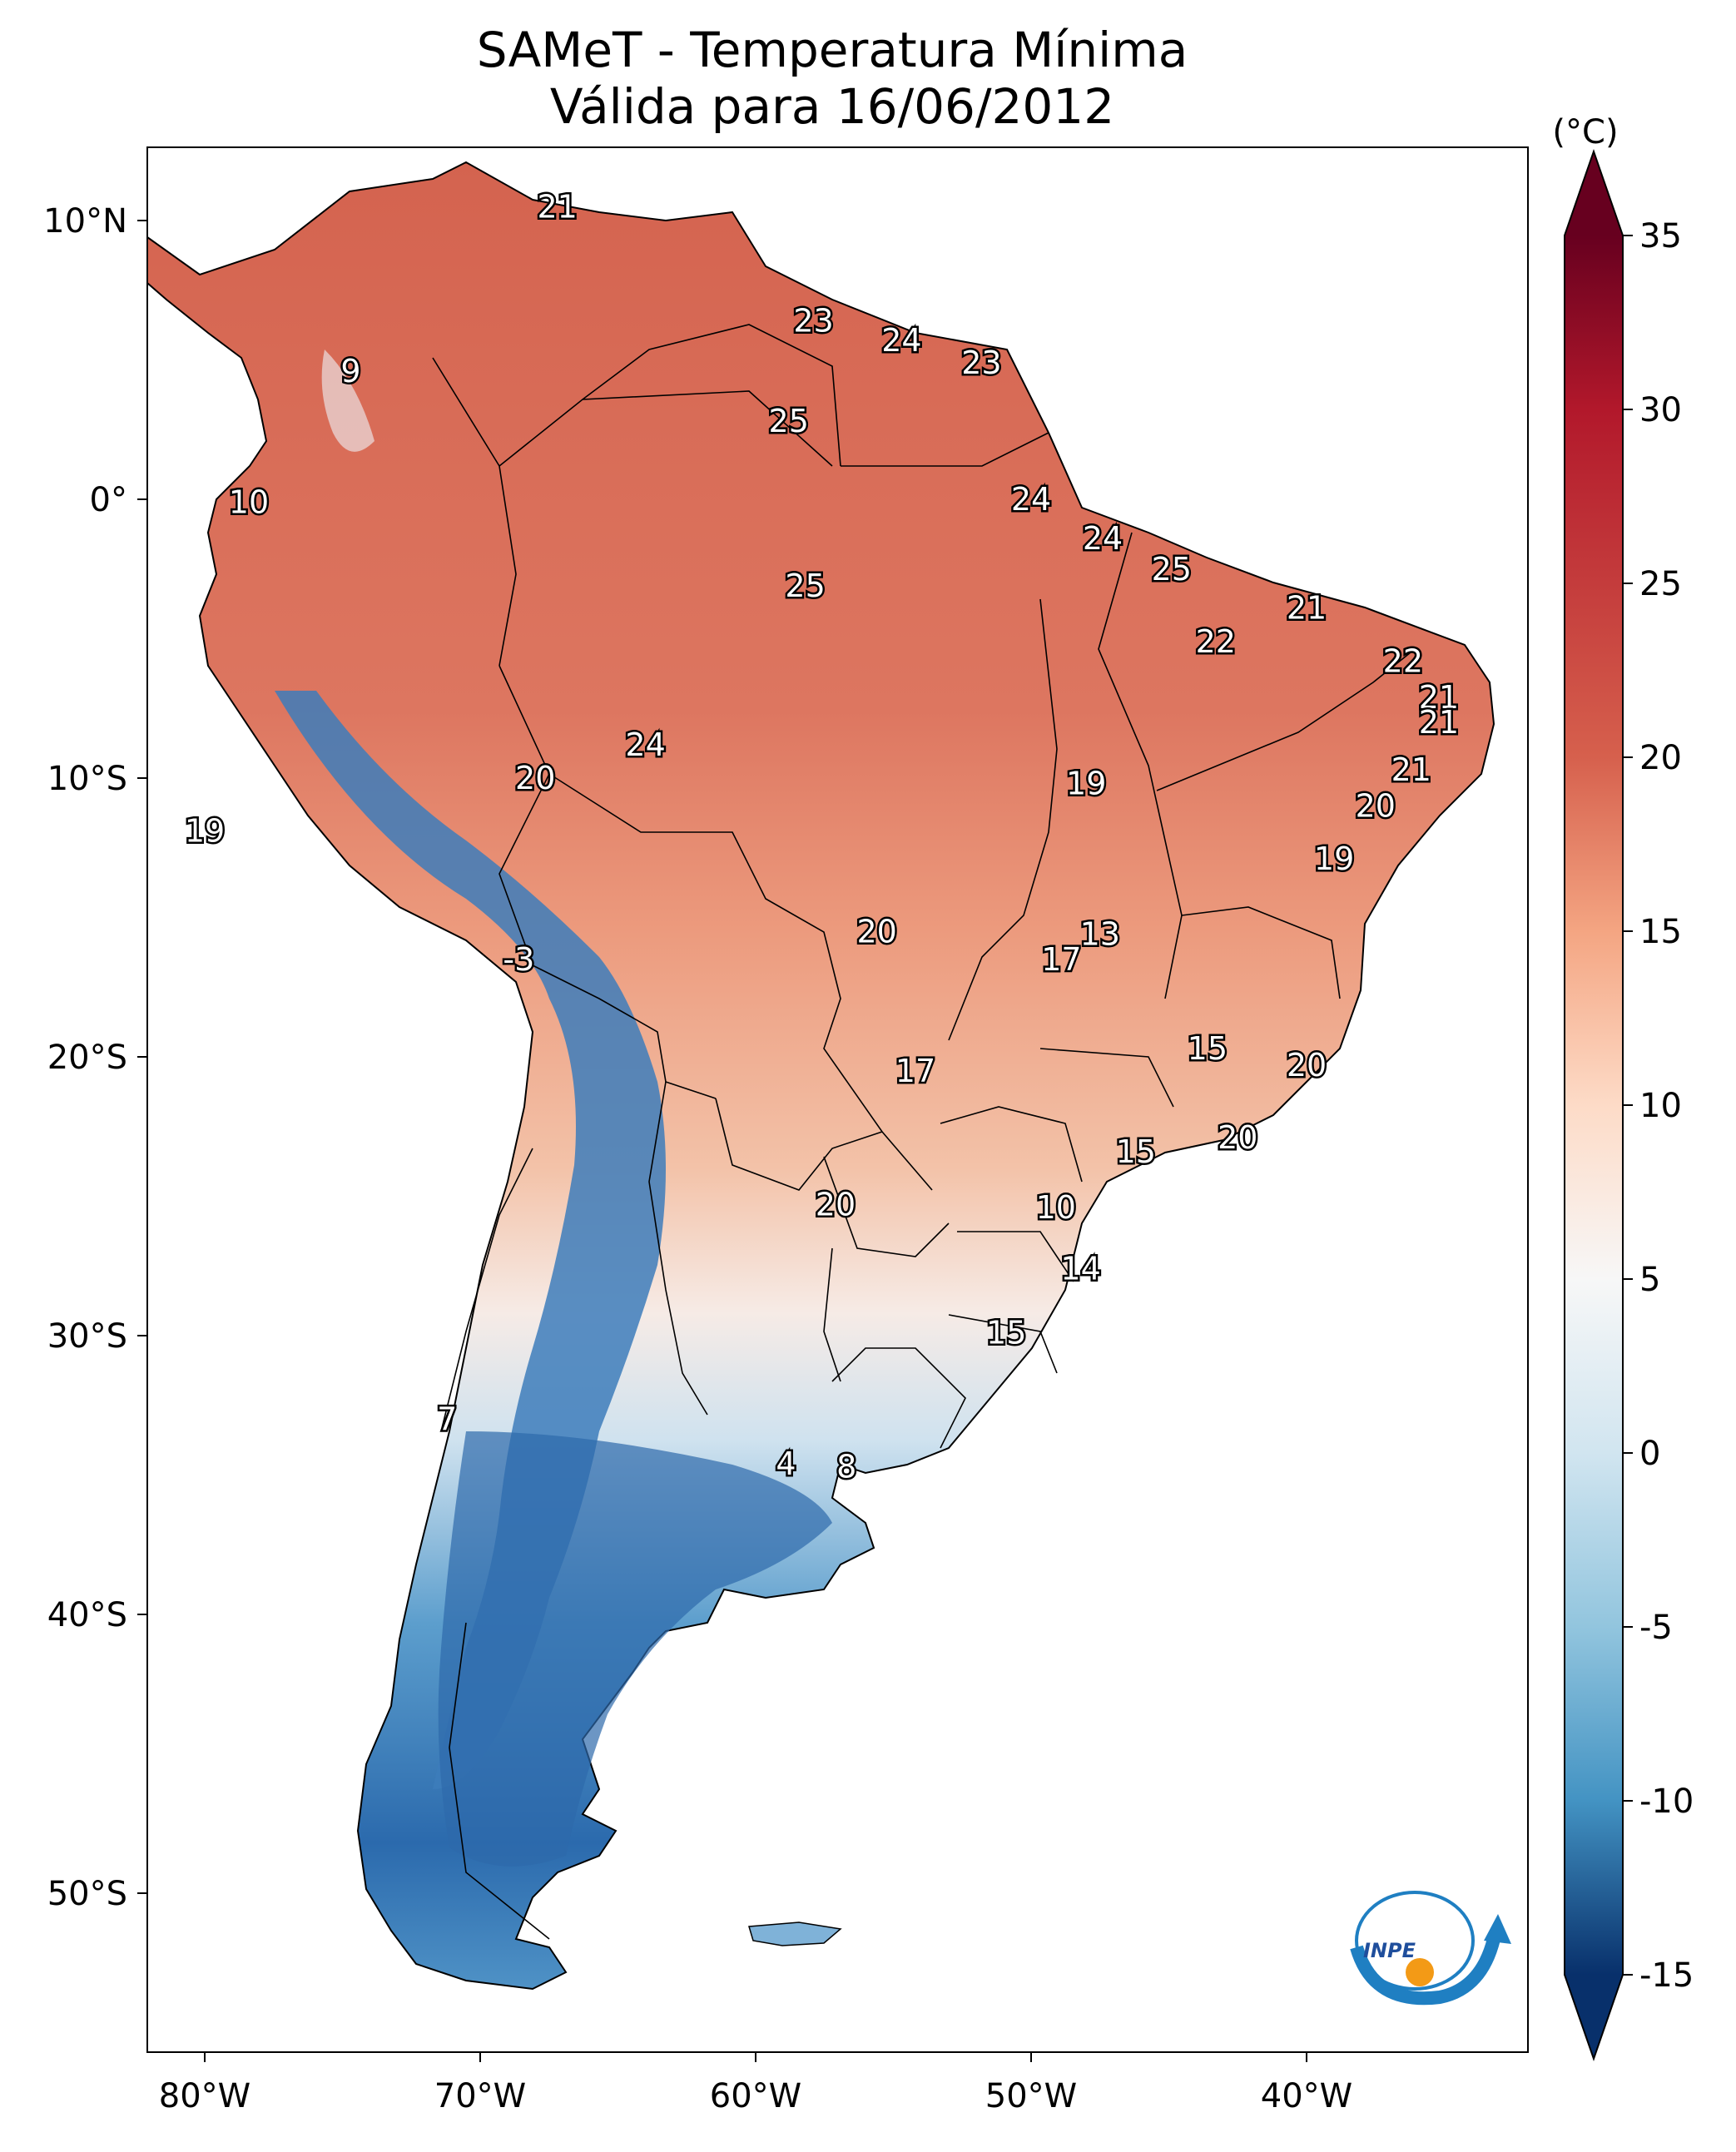 This screenshot has height=2152, width=1736. Describe the element at coordinates (87, 1615) in the screenshot. I see `latitude-tick-label: 40°S` at that location.